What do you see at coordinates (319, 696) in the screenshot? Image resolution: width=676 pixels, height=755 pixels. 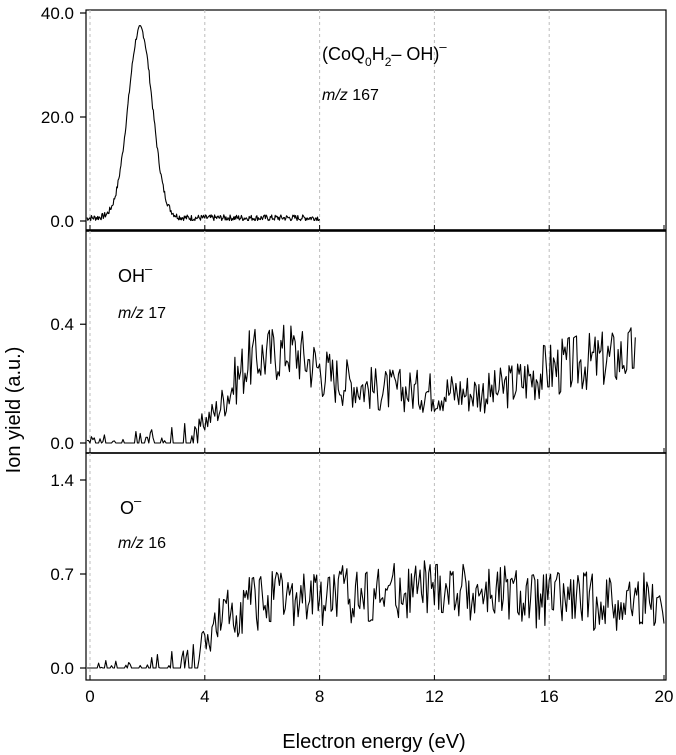 I see `x-tick-label-2: 8` at bounding box center [319, 696].